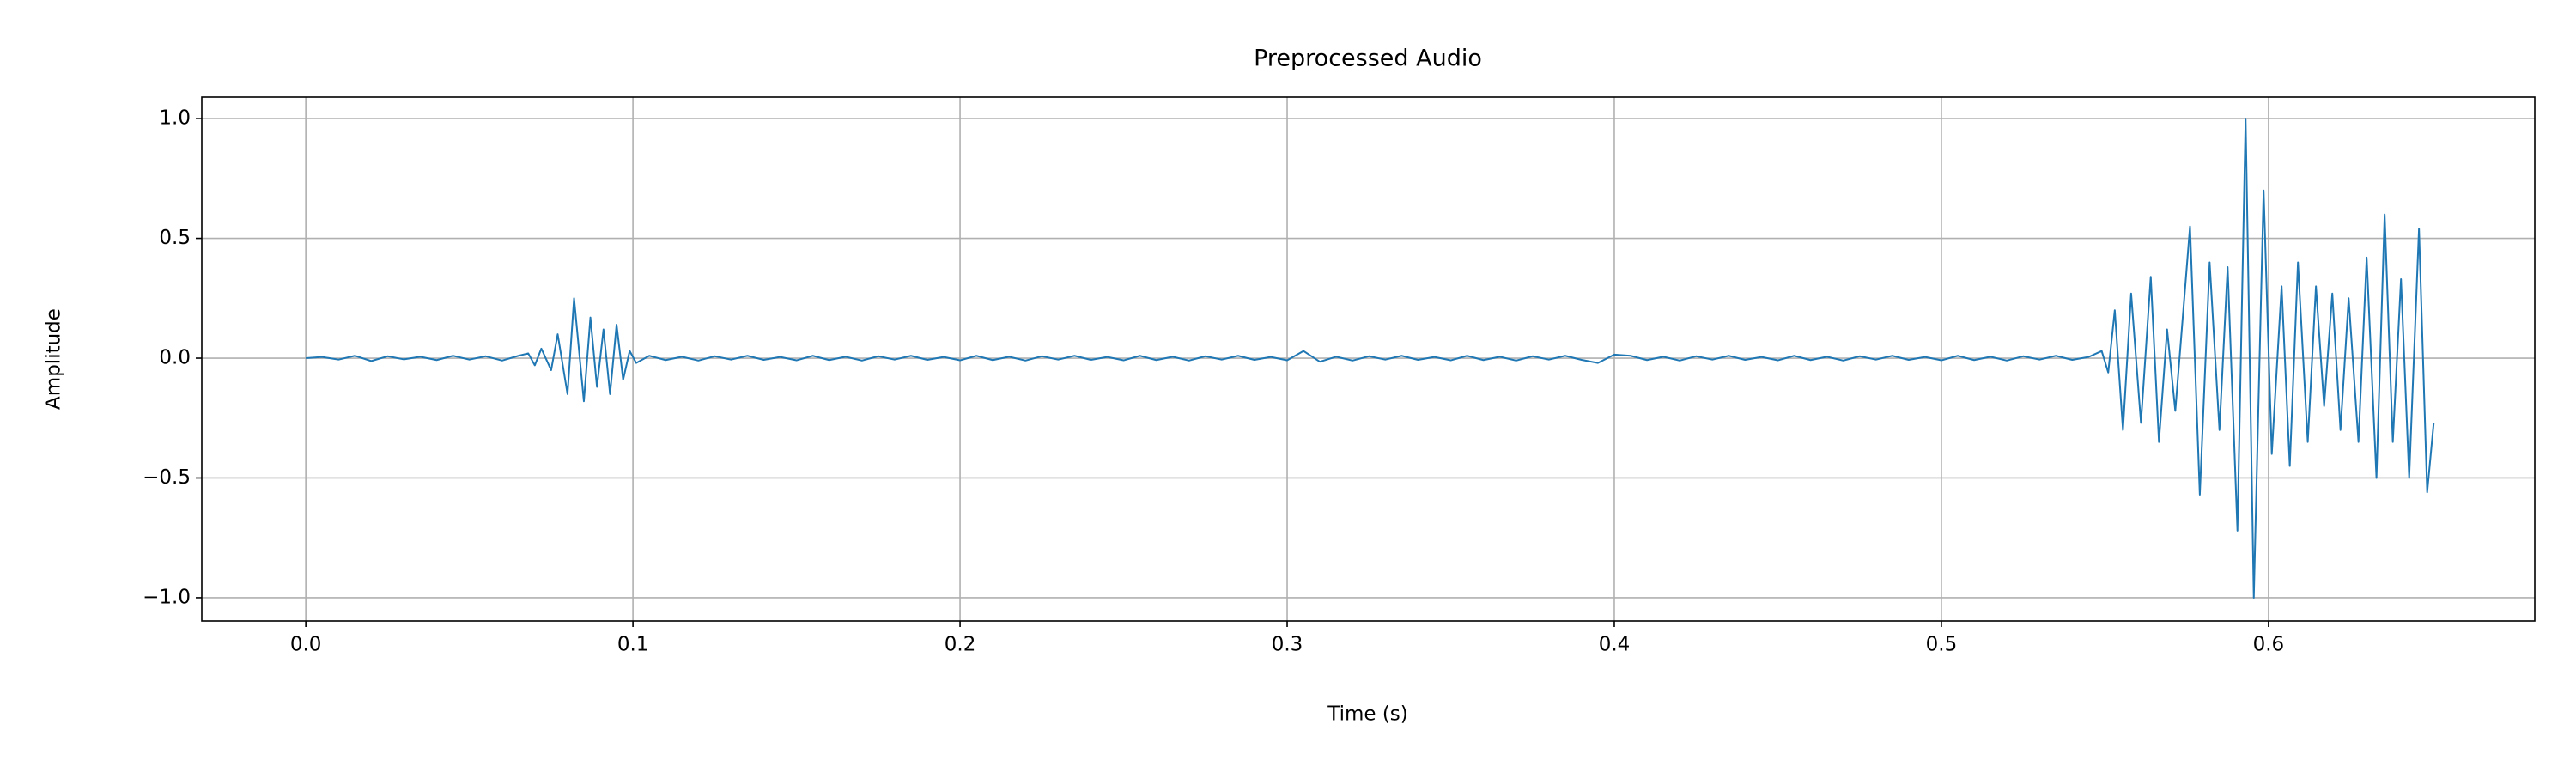 The width and height of the screenshot is (2576, 773). Describe the element at coordinates (167, 597) in the screenshot. I see `y-tick-label: −1.0` at that location.